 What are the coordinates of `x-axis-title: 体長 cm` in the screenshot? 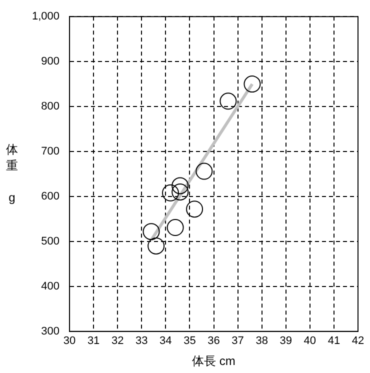 It's located at (214, 361).